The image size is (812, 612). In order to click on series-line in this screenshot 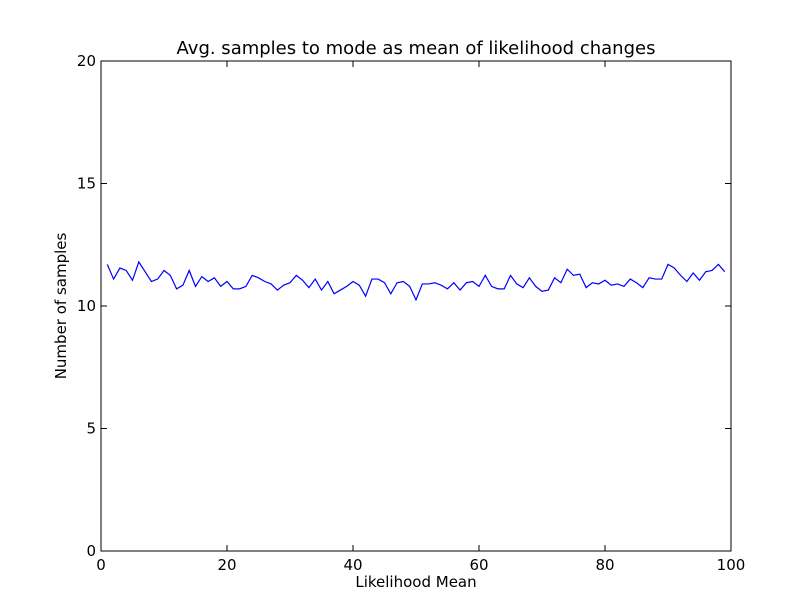, I will do `click(416, 281)`.